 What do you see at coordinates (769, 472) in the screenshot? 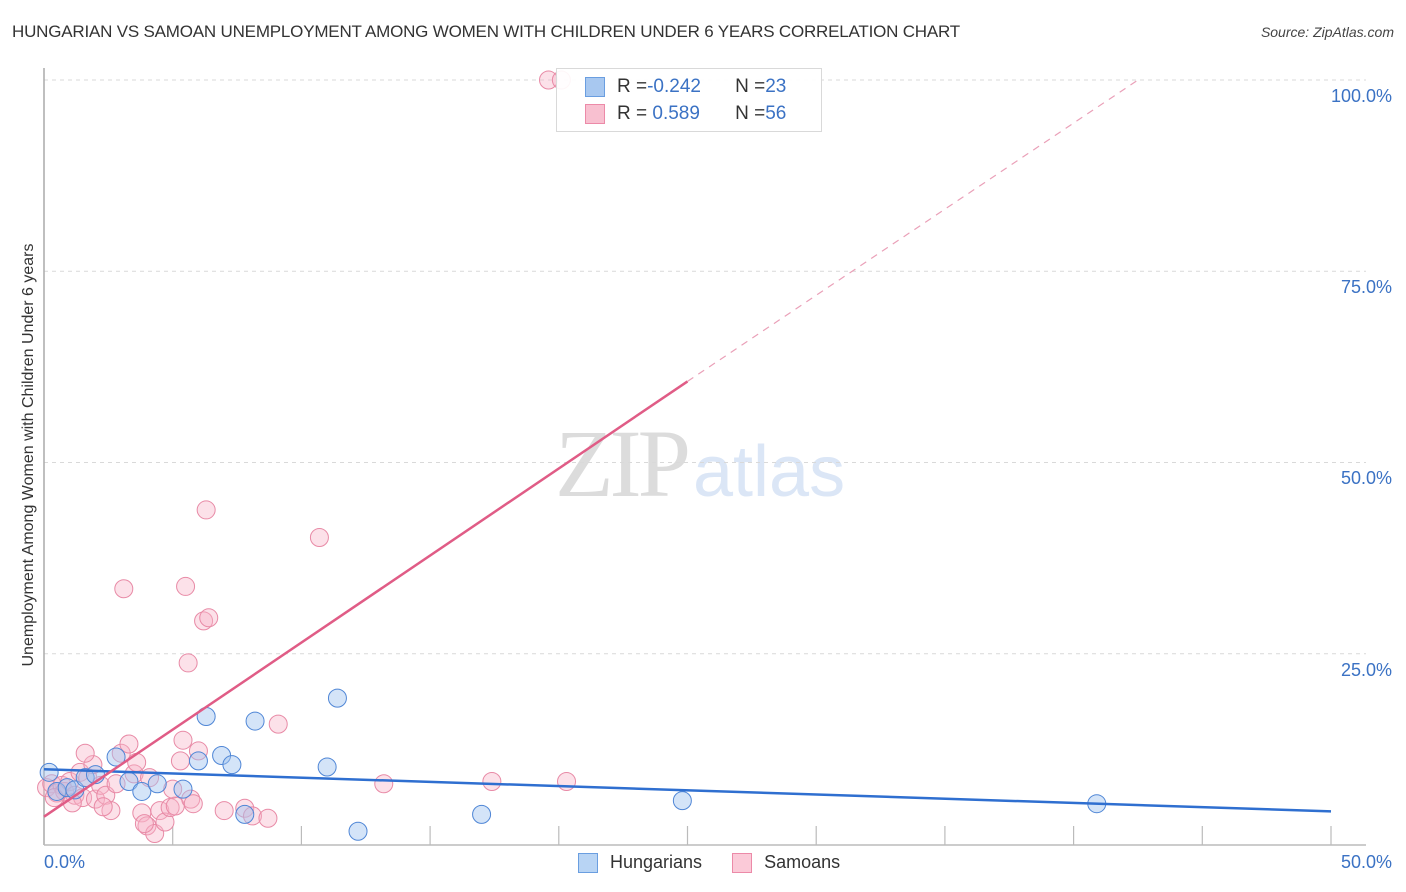
I see `watermark-atlas: atlas` at bounding box center [769, 472].